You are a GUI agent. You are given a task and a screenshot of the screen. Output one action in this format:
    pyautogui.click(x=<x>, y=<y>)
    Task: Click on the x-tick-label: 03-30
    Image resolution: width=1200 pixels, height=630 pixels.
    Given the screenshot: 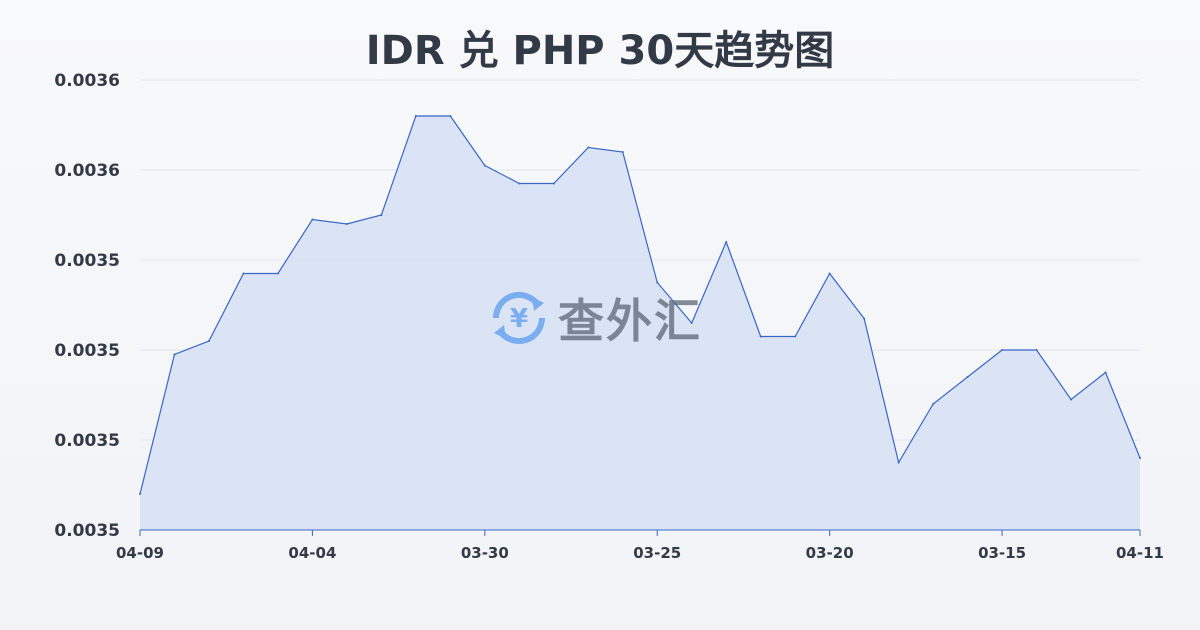 What is the action you would take?
    pyautogui.click(x=485, y=553)
    